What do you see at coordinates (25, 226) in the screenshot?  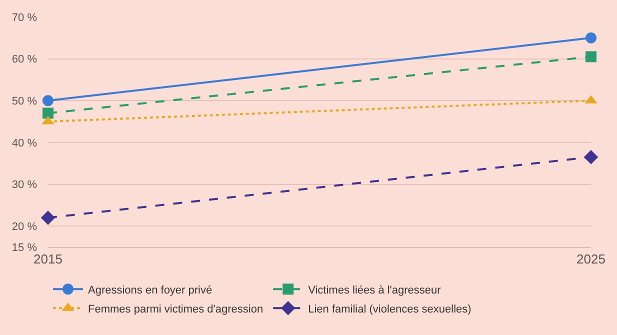 I see `y-tick-label: 20 %` at bounding box center [25, 226].